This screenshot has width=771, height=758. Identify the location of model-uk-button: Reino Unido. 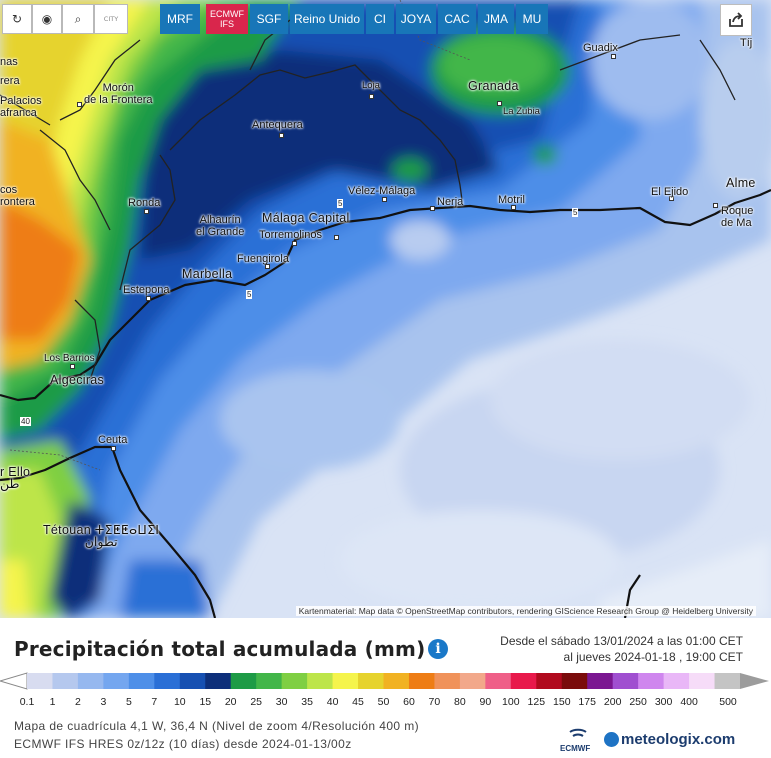
(327, 19).